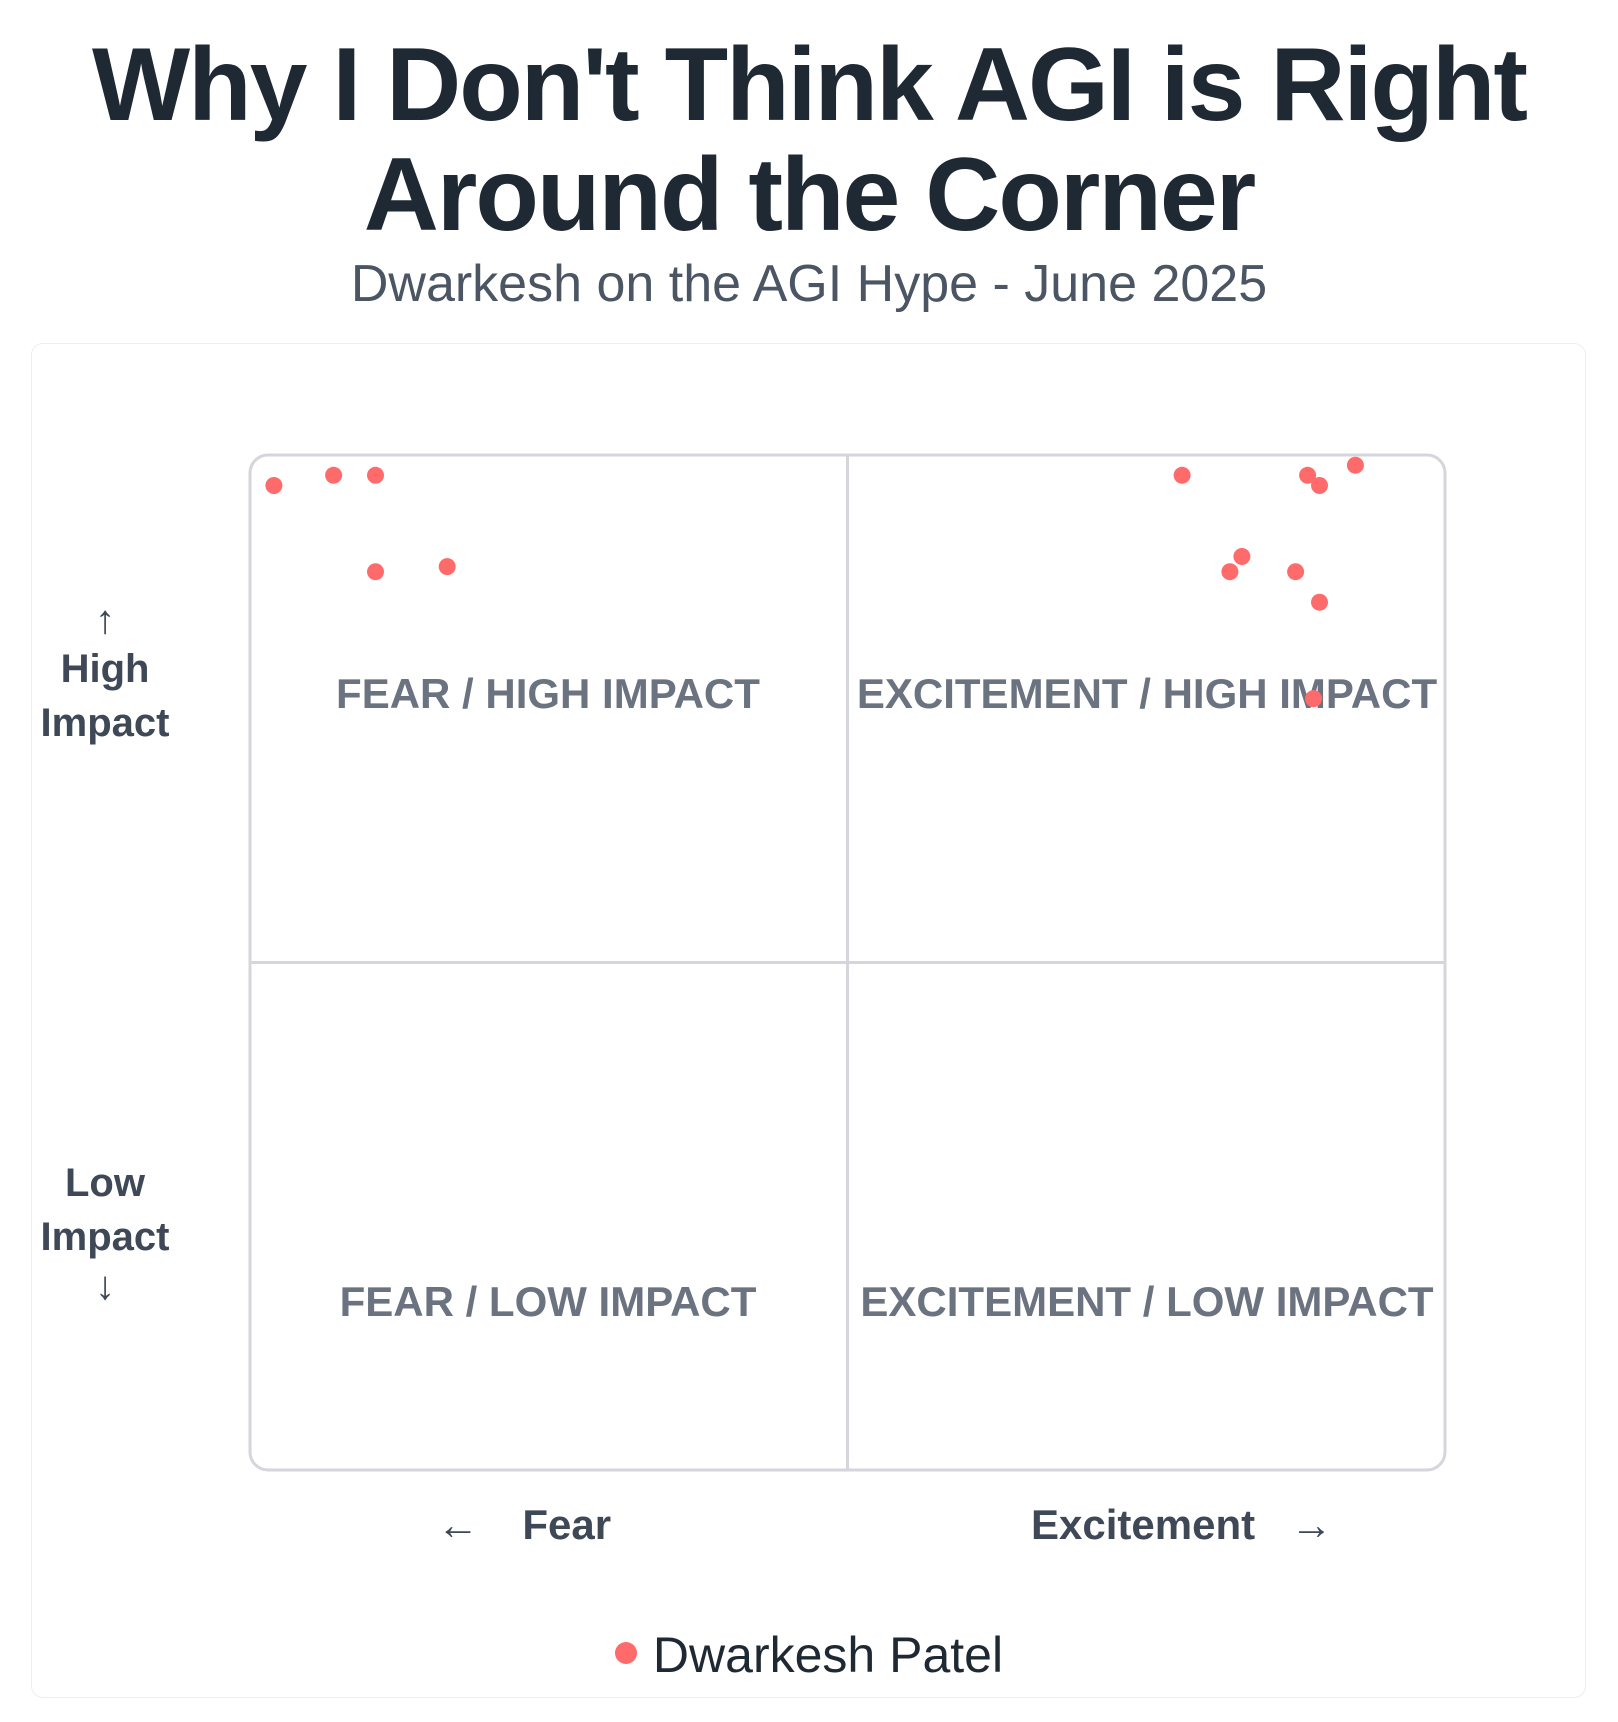  I want to click on chart-subtitle: Dwarkesh on the AGI Hype - June 2025, so click(809, 284).